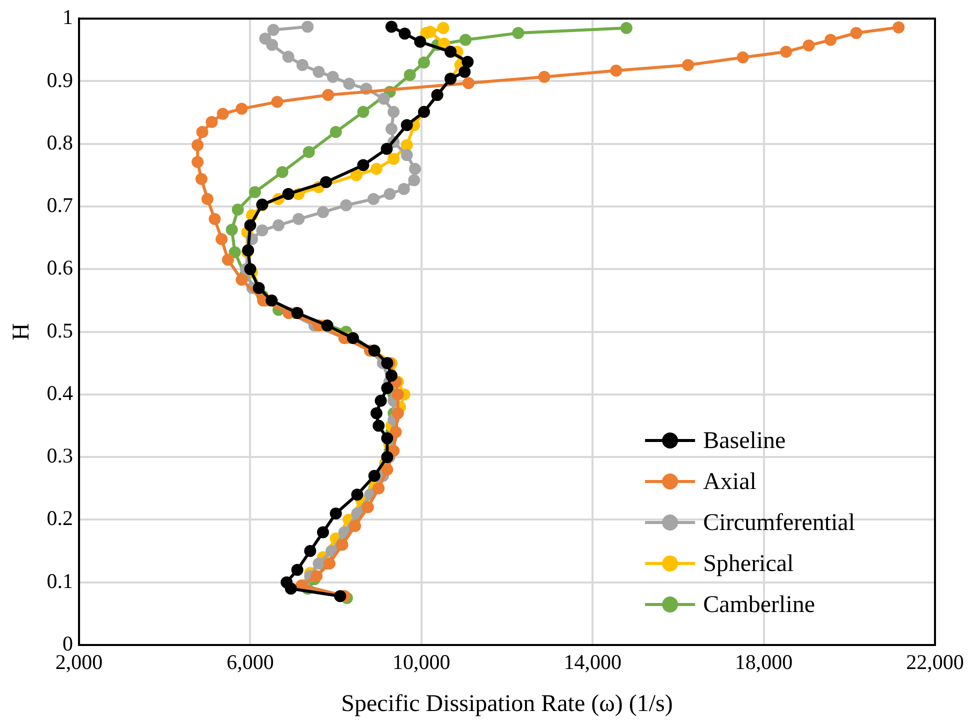 The width and height of the screenshot is (973, 727). Describe the element at coordinates (60, 330) in the screenshot. I see `y-tick-label: 0.5` at that location.